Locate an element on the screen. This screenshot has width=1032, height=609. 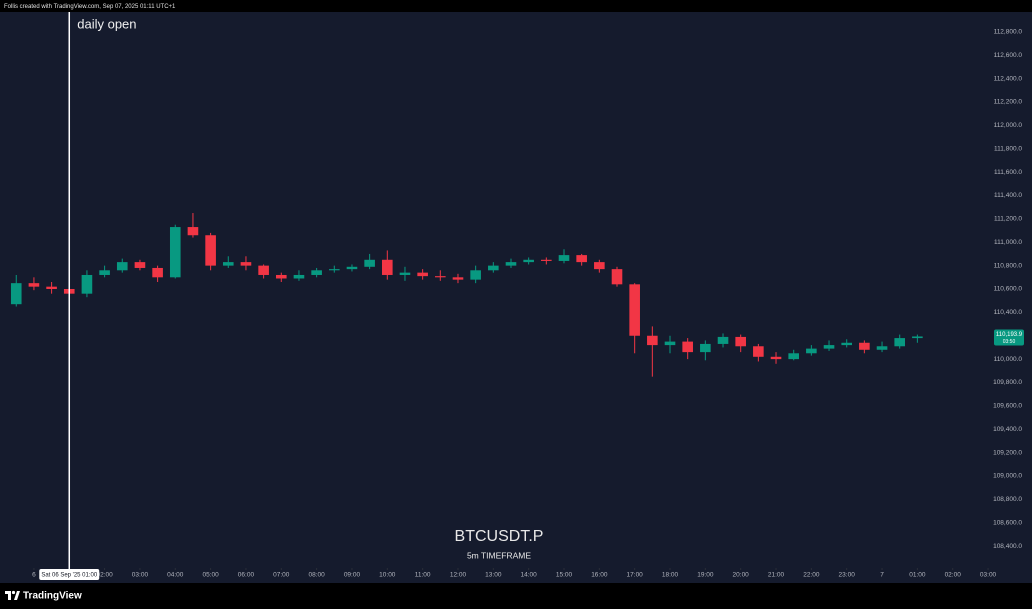
x-tick-label: 07:00 is located at coordinates (281, 575).